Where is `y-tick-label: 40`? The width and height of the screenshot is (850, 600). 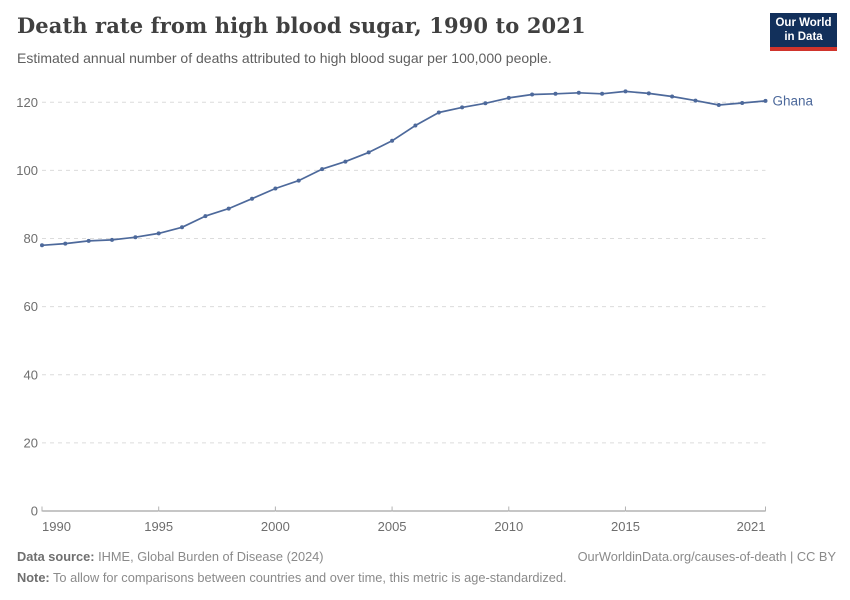
y-tick-label: 40 is located at coordinates (31, 374).